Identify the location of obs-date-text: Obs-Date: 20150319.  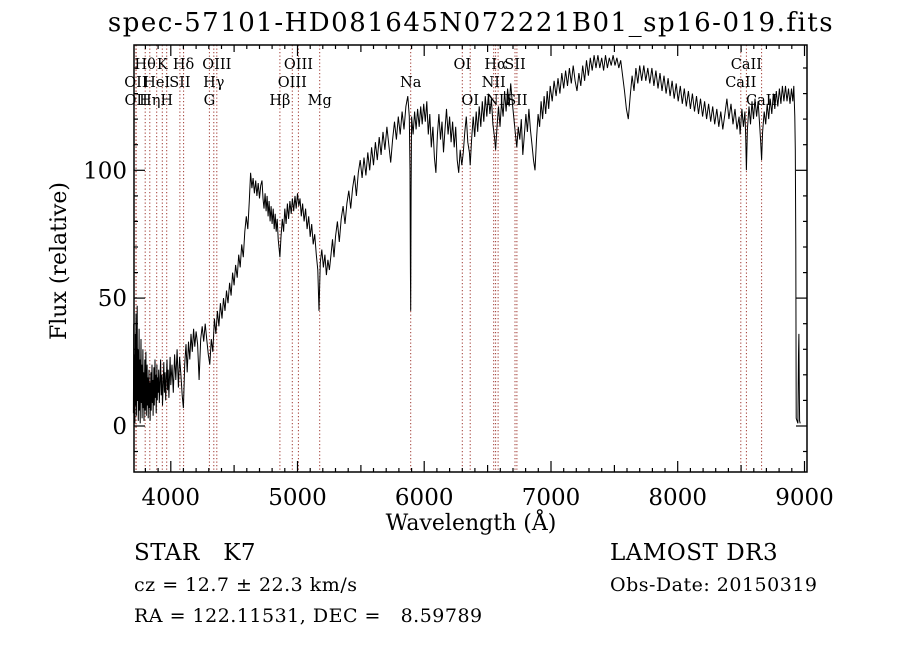
(714, 585).